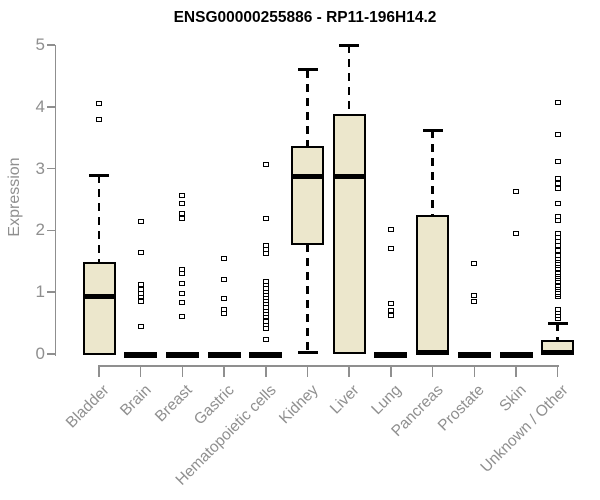 The image size is (600, 500). I want to click on y-tick-label: 4, so click(40, 106).